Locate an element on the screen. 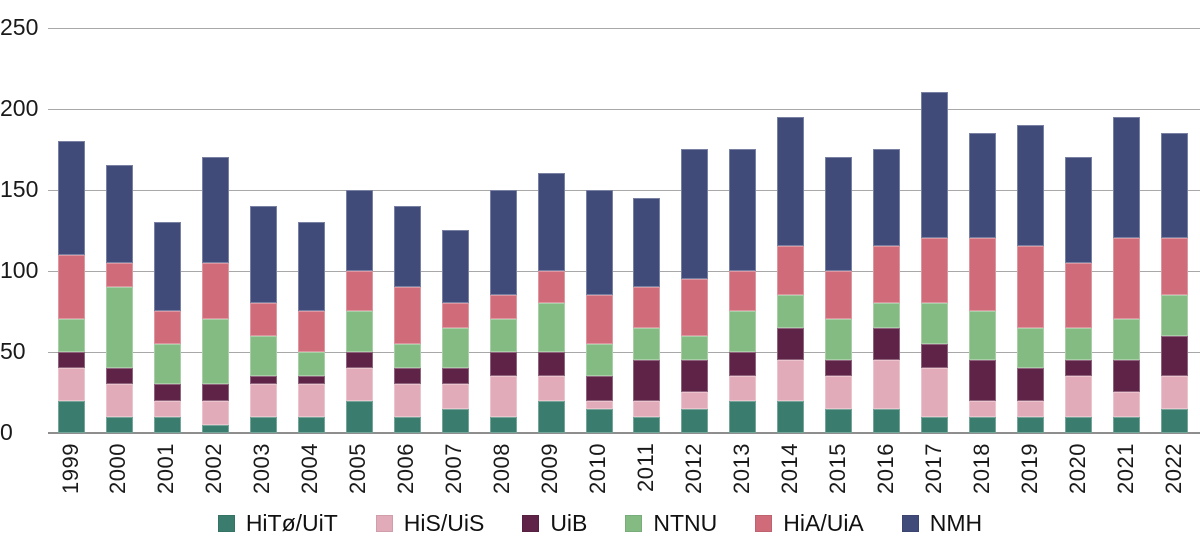  bar-segment-2005-UiB is located at coordinates (359, 360).